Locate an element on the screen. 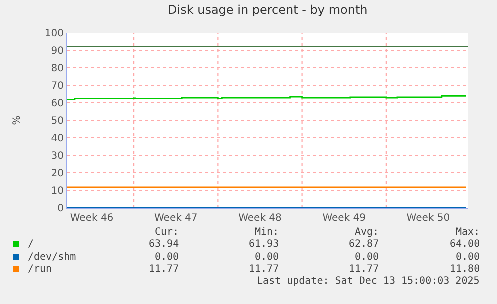  text: Last update: Sat Dec 13 15:00:03 2025 is located at coordinates (368, 281).